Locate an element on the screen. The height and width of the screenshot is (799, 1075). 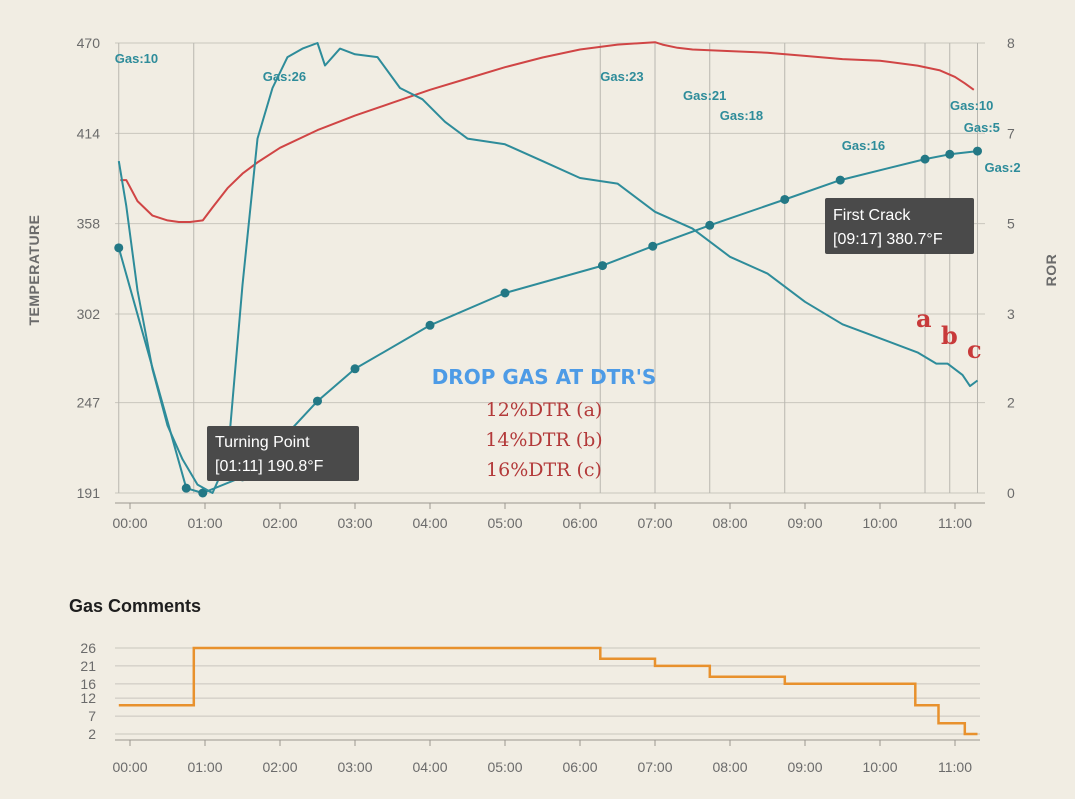
temperature-tick: 358 is located at coordinates (89, 224).